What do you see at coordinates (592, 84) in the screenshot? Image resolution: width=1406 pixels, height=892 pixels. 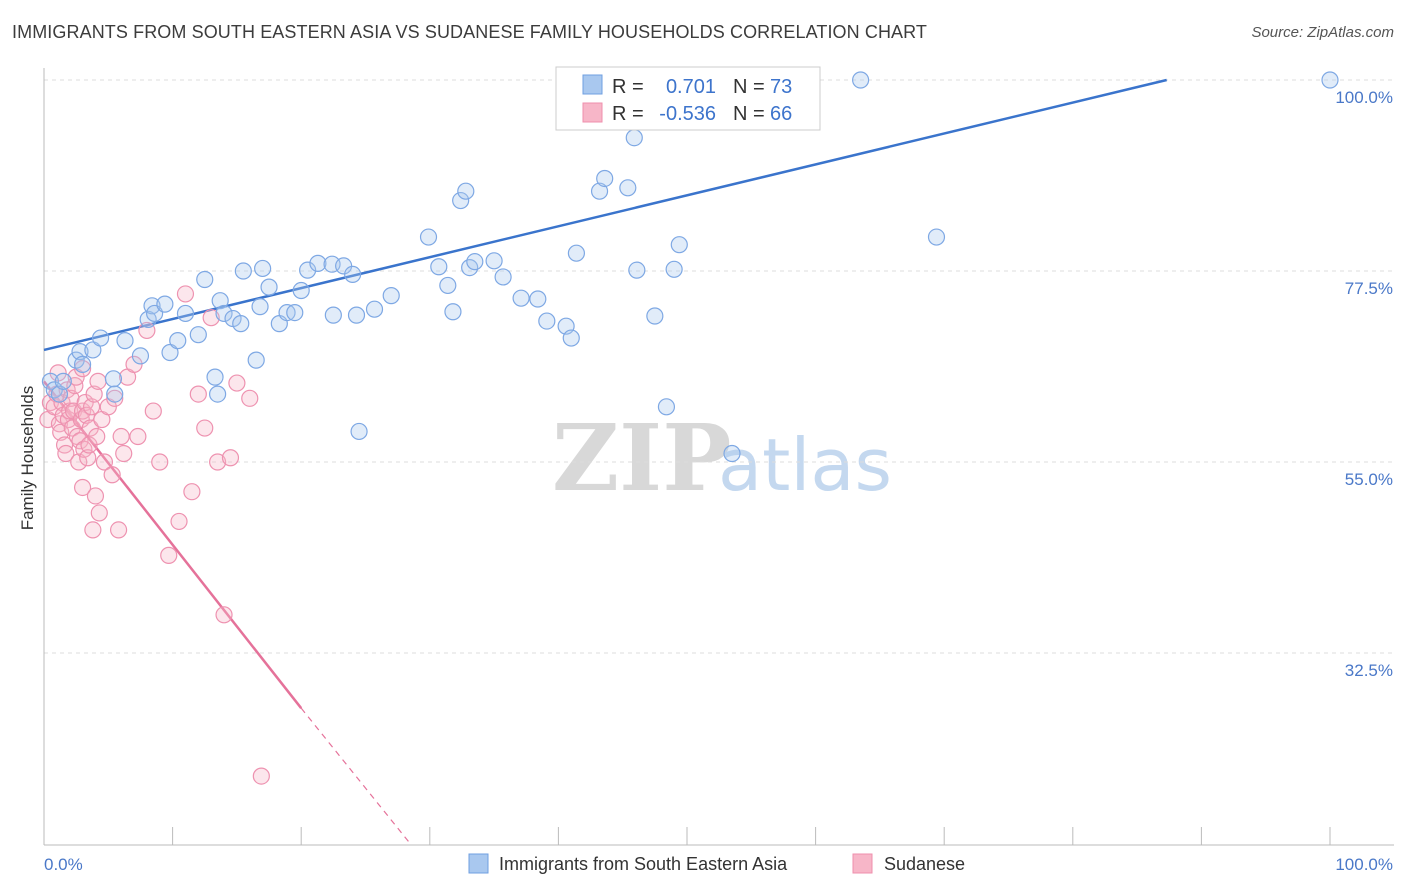 I see `legend-swatch-sea` at bounding box center [592, 84].